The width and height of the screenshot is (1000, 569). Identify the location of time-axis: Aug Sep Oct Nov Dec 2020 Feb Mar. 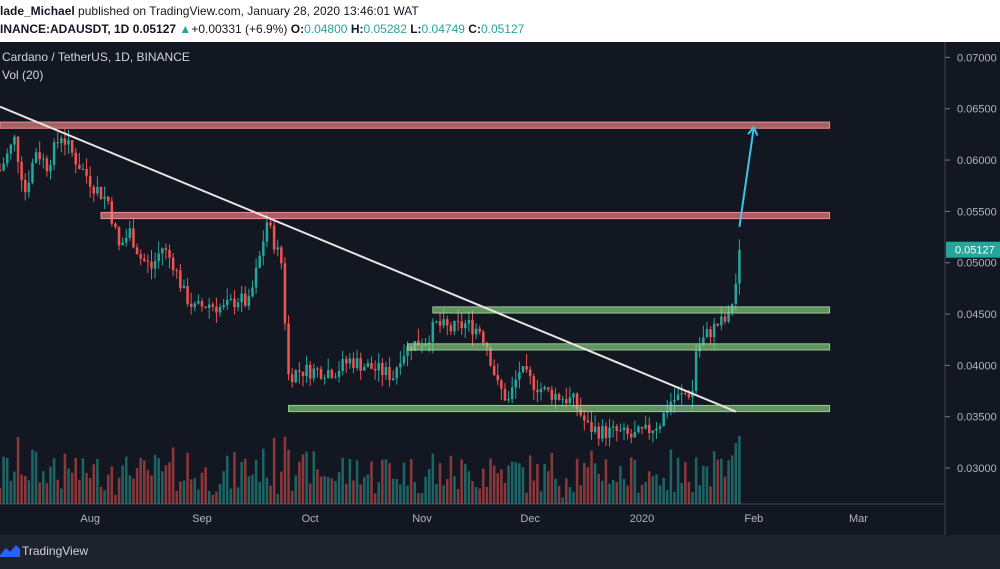
(474, 519).